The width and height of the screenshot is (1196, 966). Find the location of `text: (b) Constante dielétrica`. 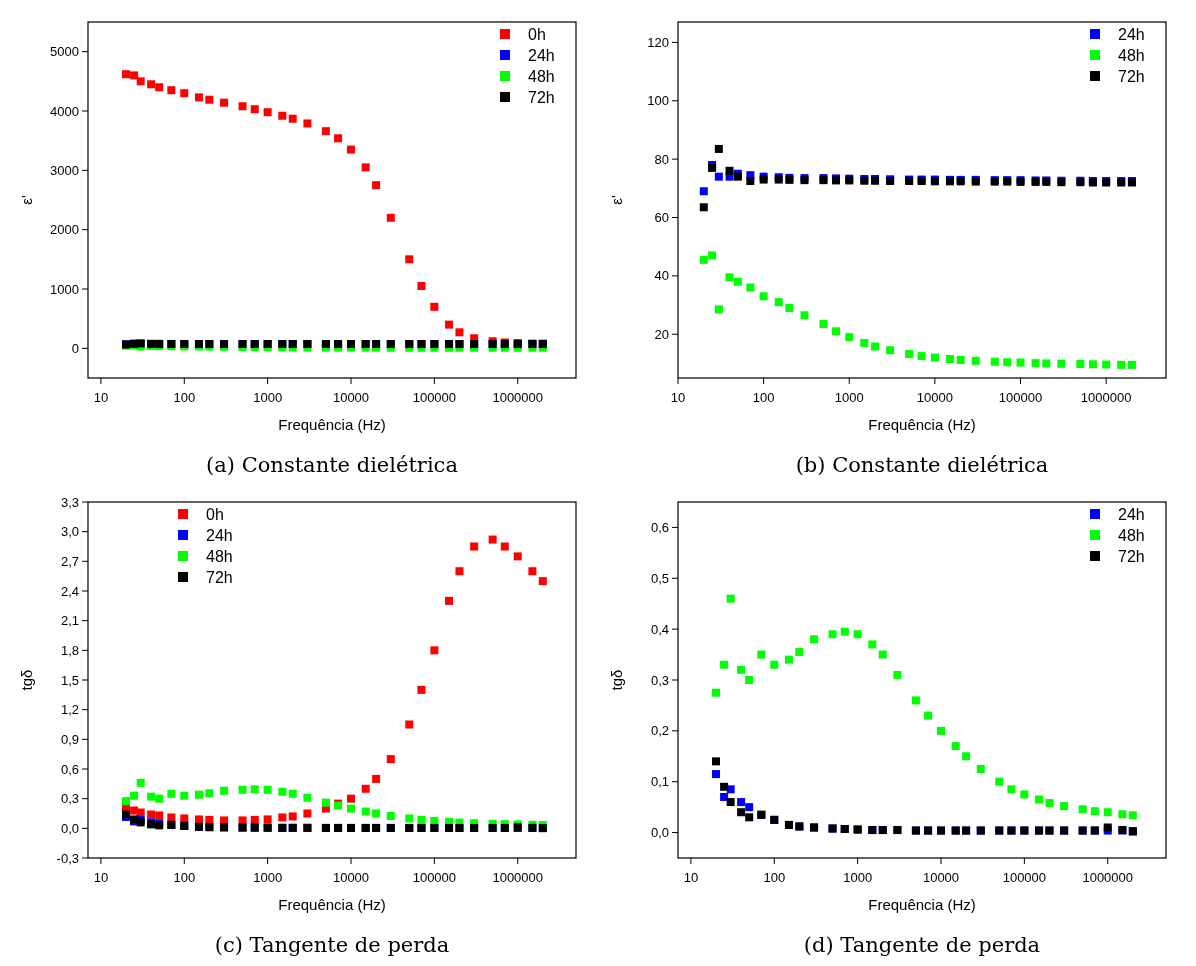

text: (b) Constante dielétrica is located at coordinates (922, 465).